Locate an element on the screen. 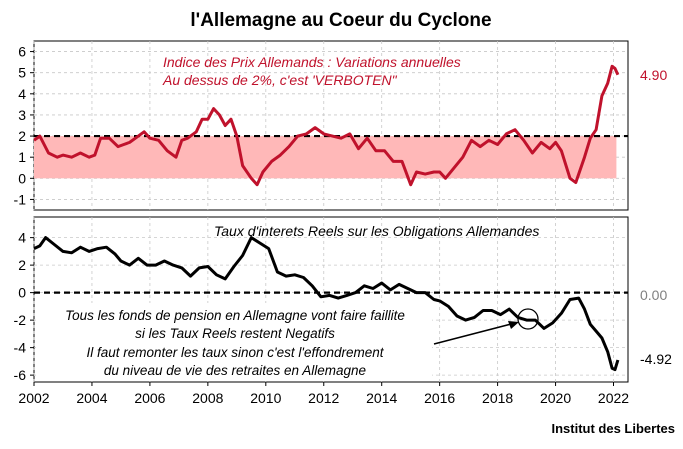 This screenshot has height=449, width=683. x-tick-label: 2020 is located at coordinates (555, 398).